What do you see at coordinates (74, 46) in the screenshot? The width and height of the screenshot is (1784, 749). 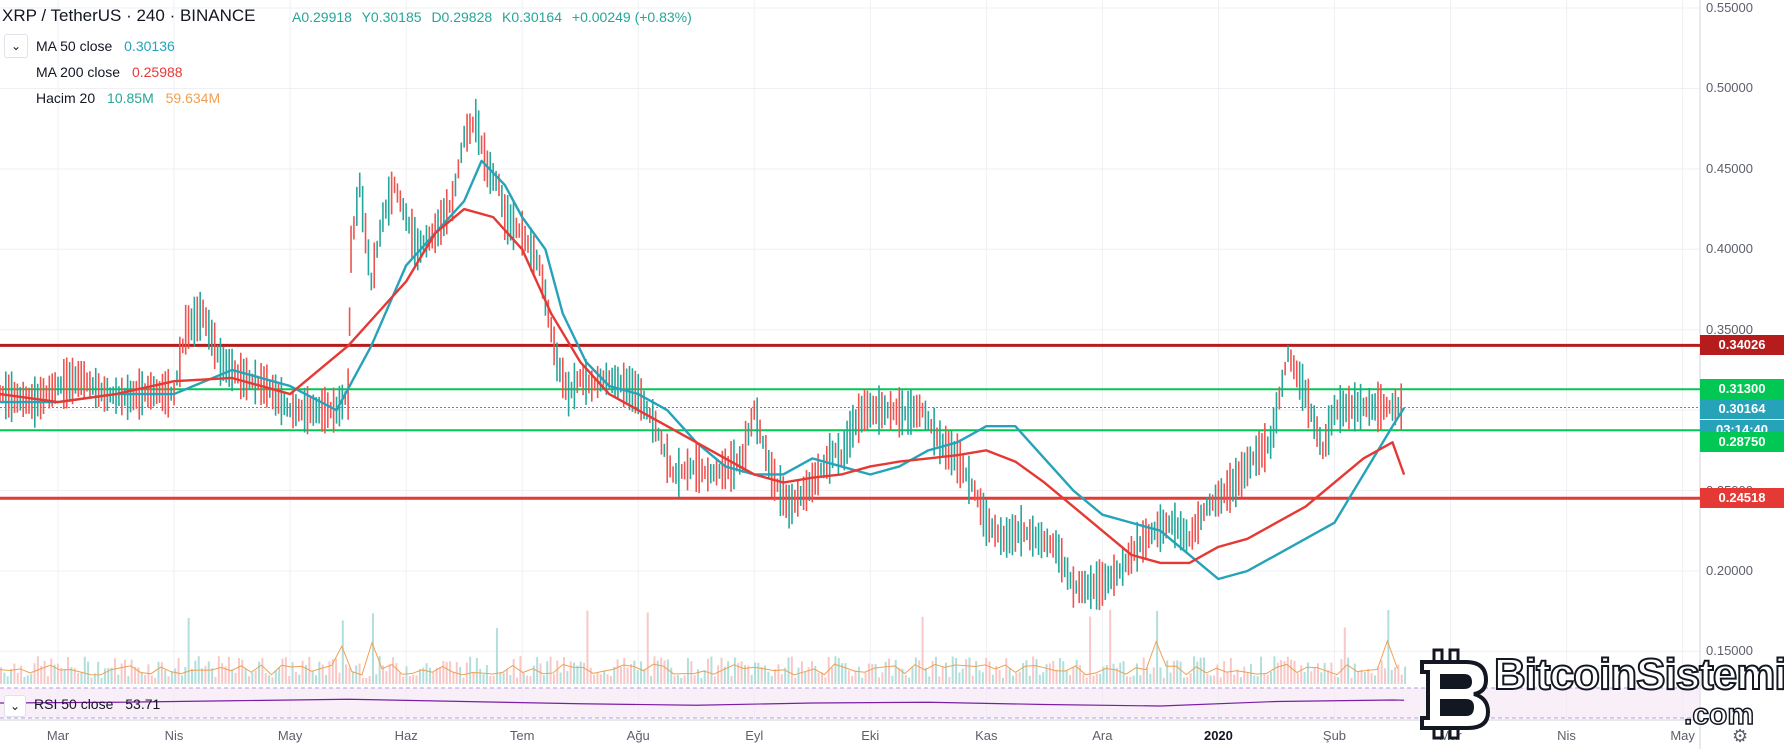 I see `ma50-label: MA 50 close` at bounding box center [74, 46].